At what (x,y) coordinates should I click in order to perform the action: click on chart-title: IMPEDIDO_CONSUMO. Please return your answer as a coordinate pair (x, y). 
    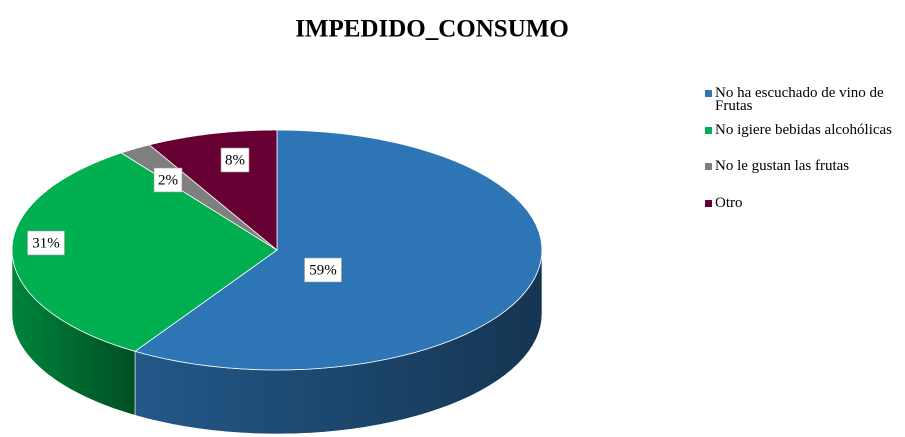
    Looking at the image, I should click on (432, 29).